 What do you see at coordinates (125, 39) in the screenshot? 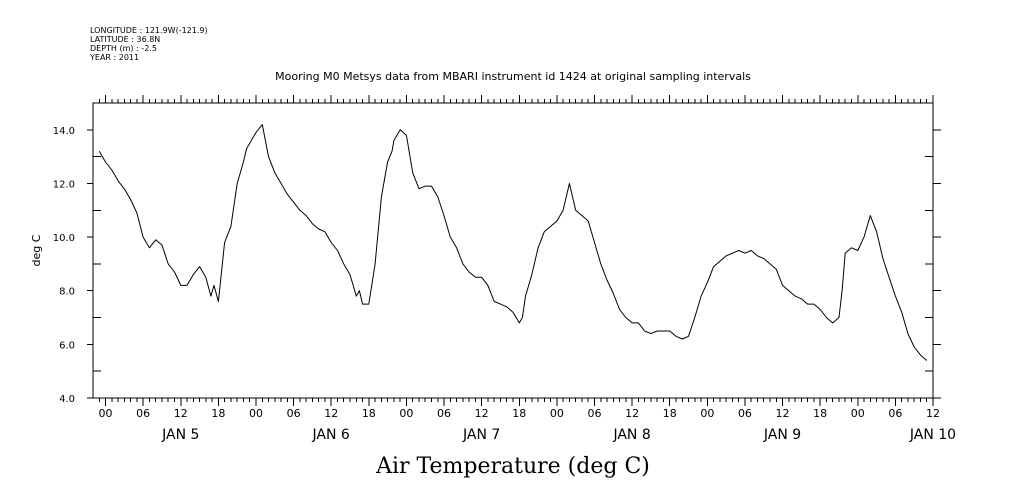
I see `latitude-text: LATITUDE : 36.8N` at bounding box center [125, 39].